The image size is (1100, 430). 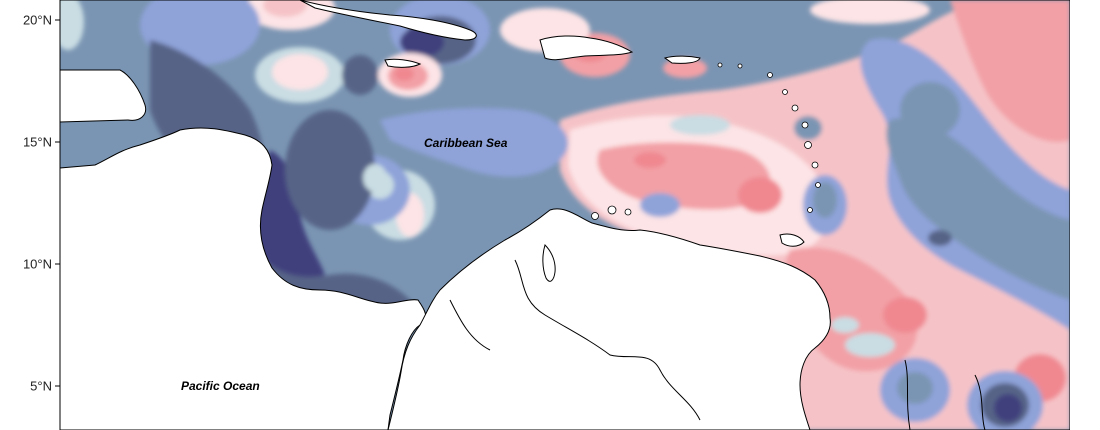 I want to click on contour-east-blue-knot2, so click(x=940, y=238).